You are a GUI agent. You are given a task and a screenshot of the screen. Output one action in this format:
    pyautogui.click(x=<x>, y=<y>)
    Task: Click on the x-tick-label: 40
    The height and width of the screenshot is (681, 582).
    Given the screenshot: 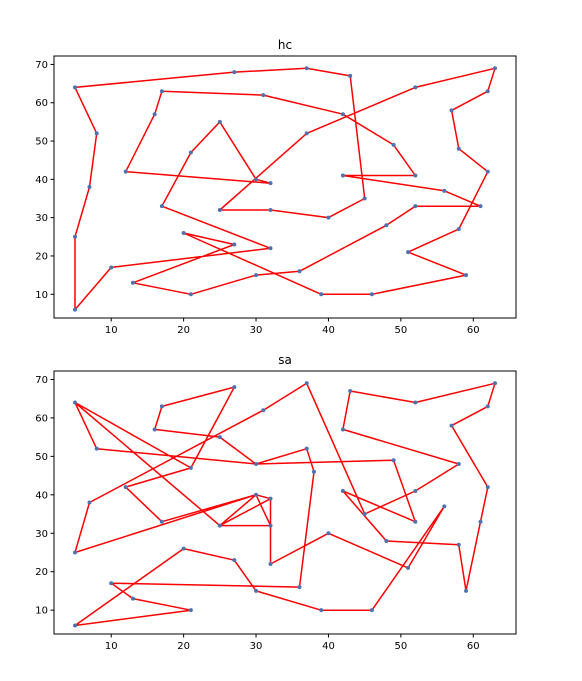 What is the action you would take?
    pyautogui.click(x=328, y=330)
    